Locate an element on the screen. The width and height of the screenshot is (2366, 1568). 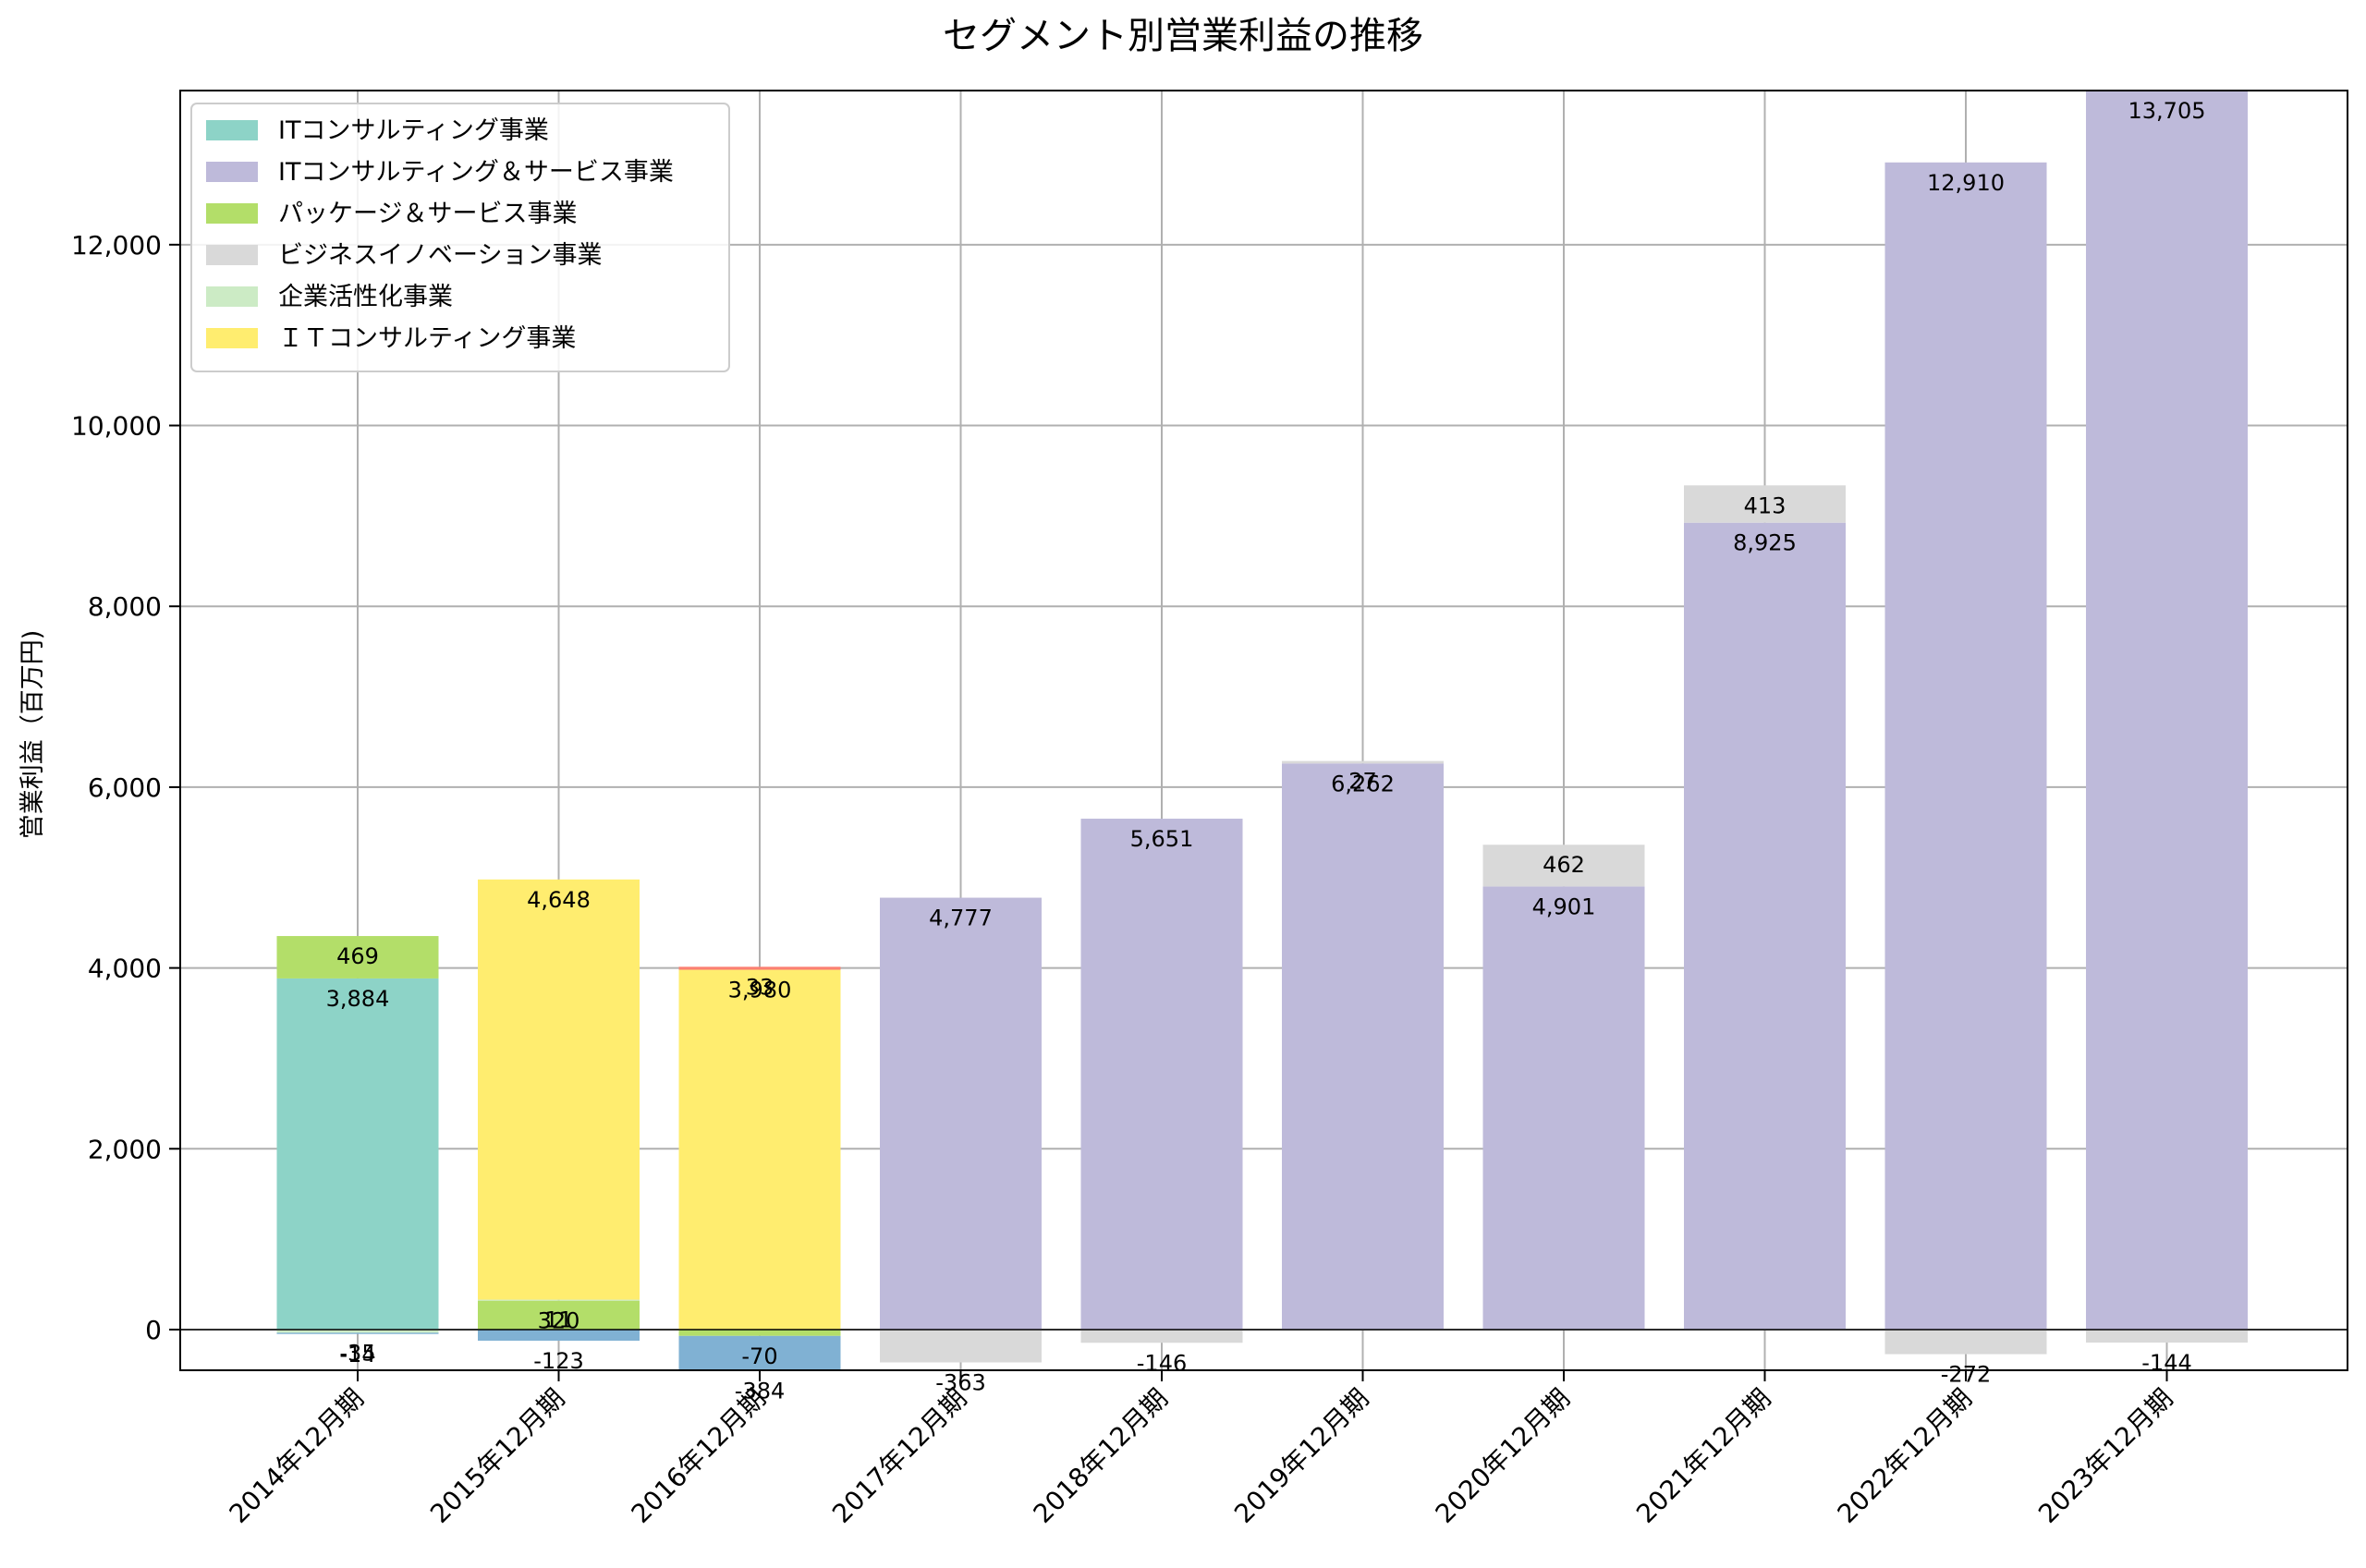
x-tick-label: 2014年12月期 is located at coordinates (297, 1456).